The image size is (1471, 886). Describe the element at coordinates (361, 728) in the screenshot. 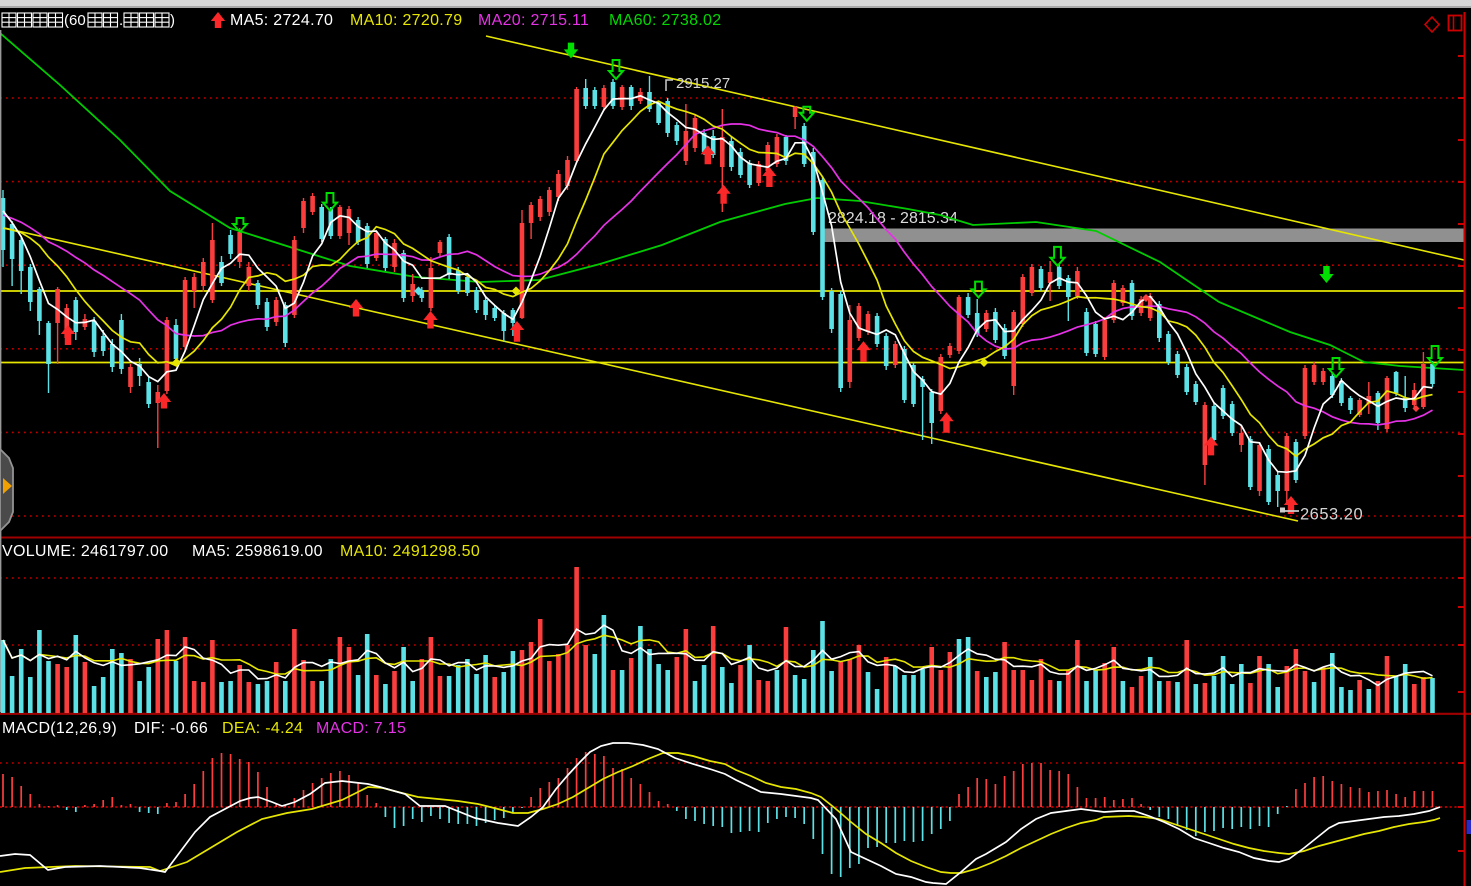

I see `svg-text: MACD: 7.15` at that location.